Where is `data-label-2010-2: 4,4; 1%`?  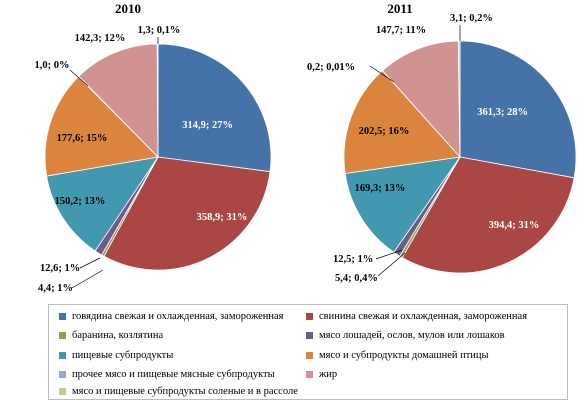 data-label-2010-2: 4,4; 1% is located at coordinates (55, 288).